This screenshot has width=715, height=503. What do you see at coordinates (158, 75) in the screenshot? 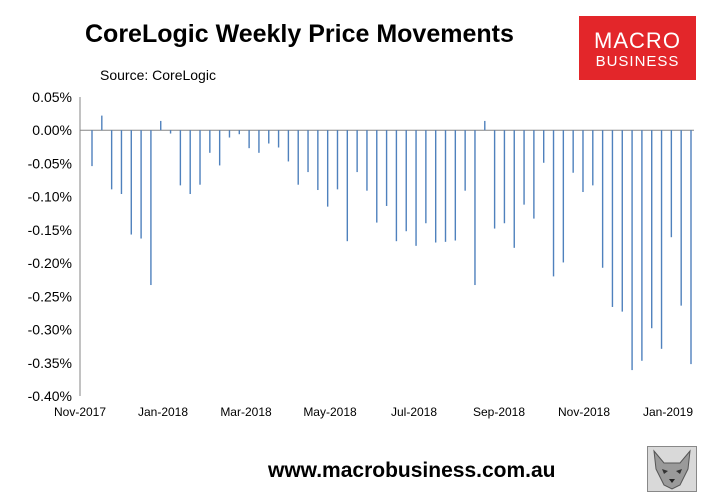
I see `chart-source: Source: CoreLogic` at bounding box center [158, 75].